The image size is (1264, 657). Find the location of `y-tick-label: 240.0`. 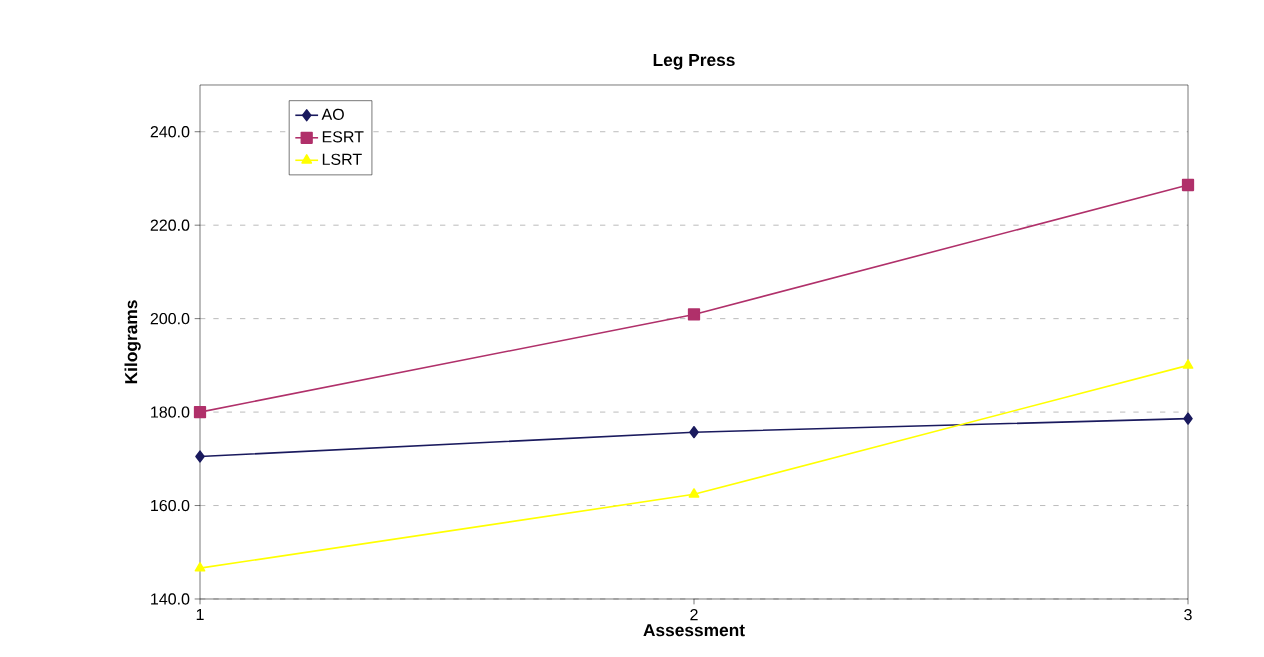

y-tick-label: 240.0 is located at coordinates (170, 132).